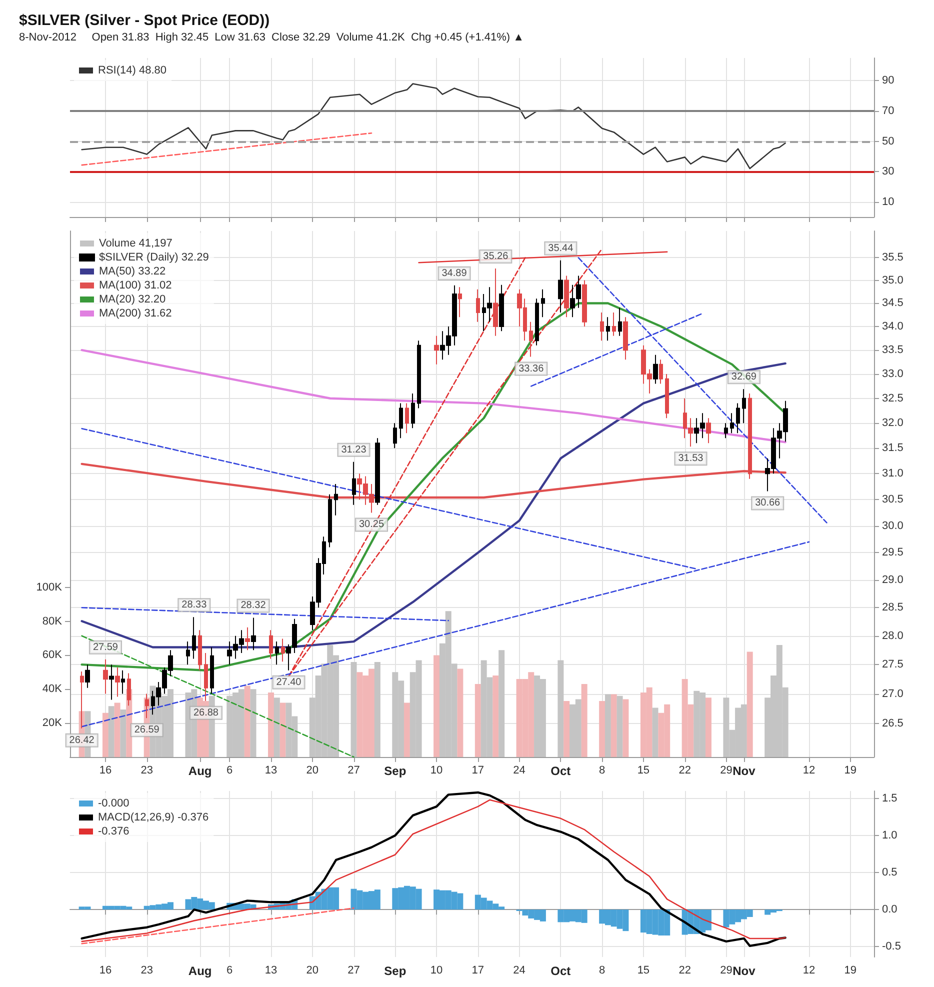 The width and height of the screenshot is (934, 987). I want to click on annotation: 28.32, so click(253, 606).